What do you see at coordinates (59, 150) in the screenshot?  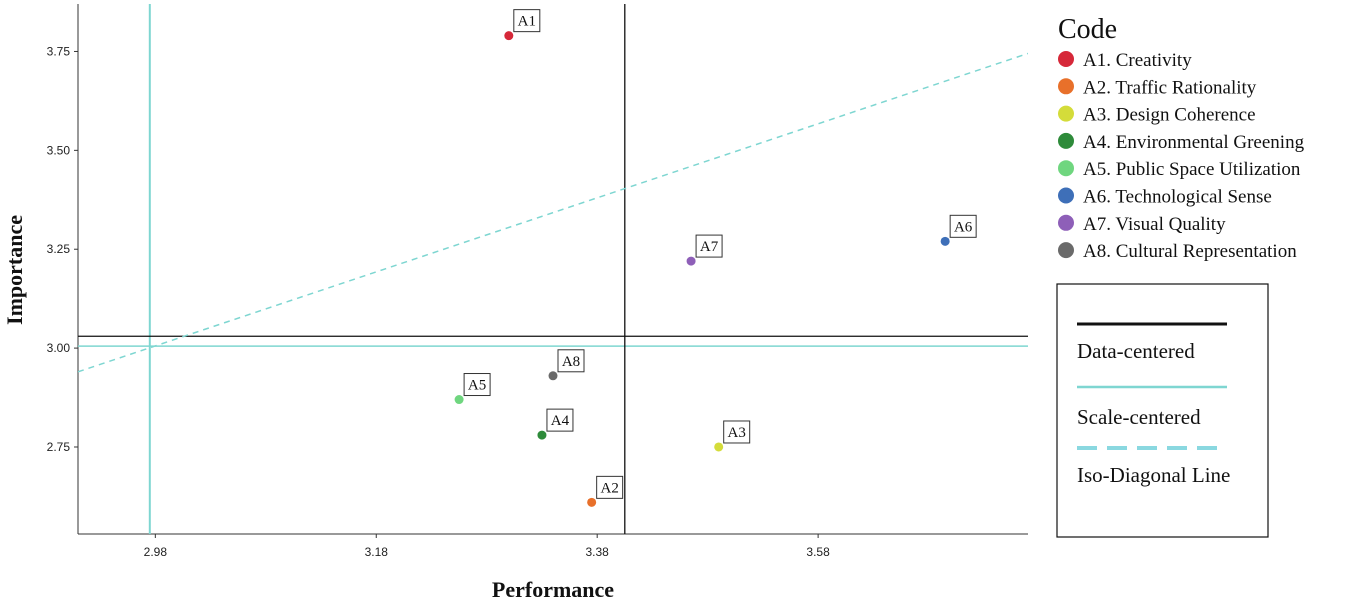 I see `y-tick-label: 3.50` at bounding box center [59, 150].